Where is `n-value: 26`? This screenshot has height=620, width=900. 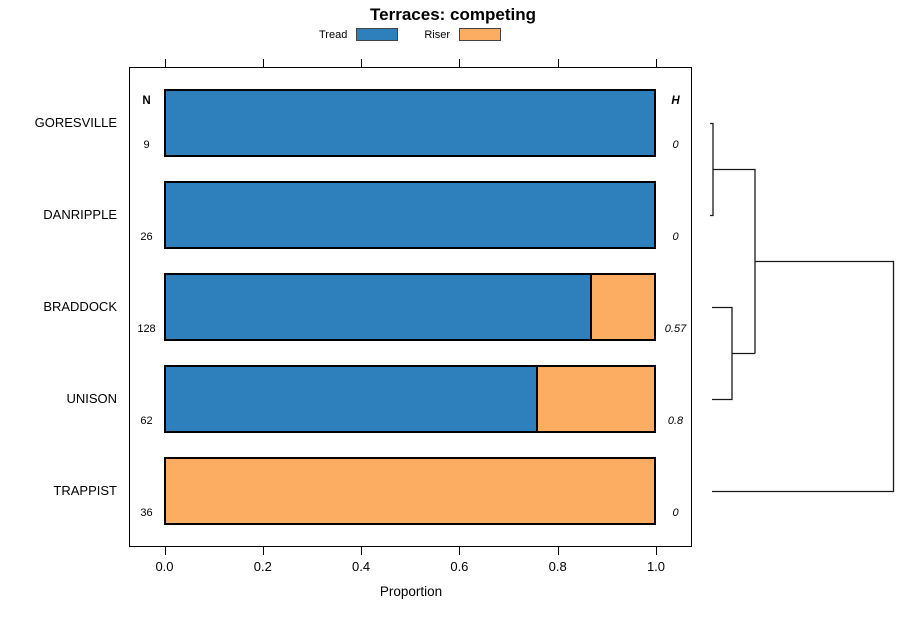
n-value: 26 is located at coordinates (146, 237).